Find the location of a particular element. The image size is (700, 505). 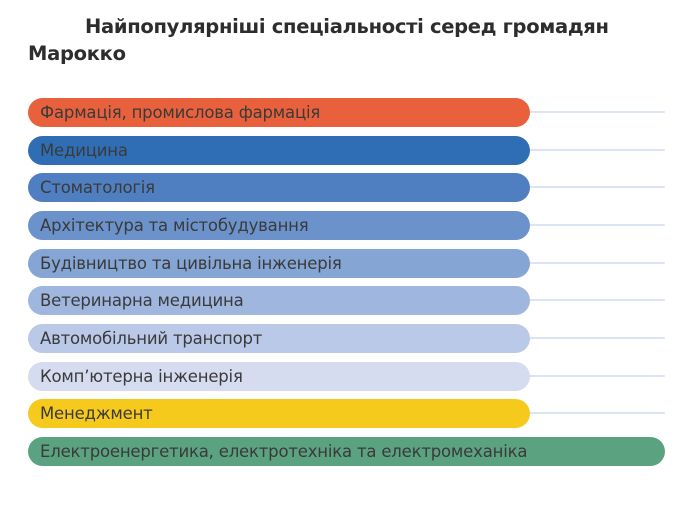

bar-row: Автомобільний транспорт is located at coordinates (346, 338).